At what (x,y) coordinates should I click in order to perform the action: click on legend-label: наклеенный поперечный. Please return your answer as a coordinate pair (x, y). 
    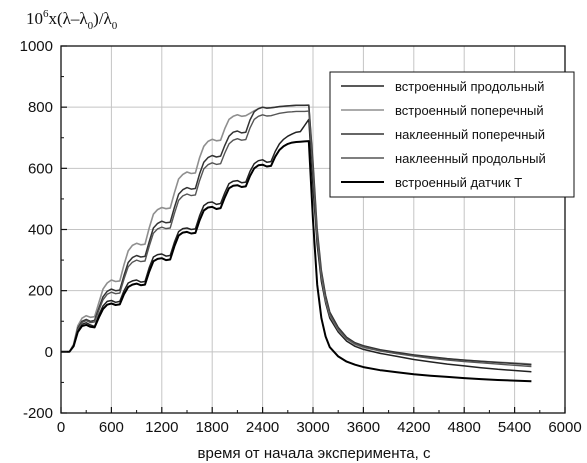
    Looking at the image, I should click on (470, 134).